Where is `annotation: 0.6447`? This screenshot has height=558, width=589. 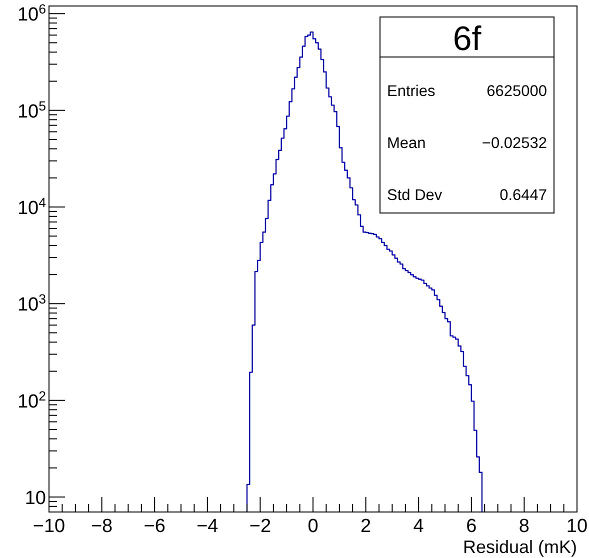
annotation: 0.6447 is located at coordinates (523, 195).